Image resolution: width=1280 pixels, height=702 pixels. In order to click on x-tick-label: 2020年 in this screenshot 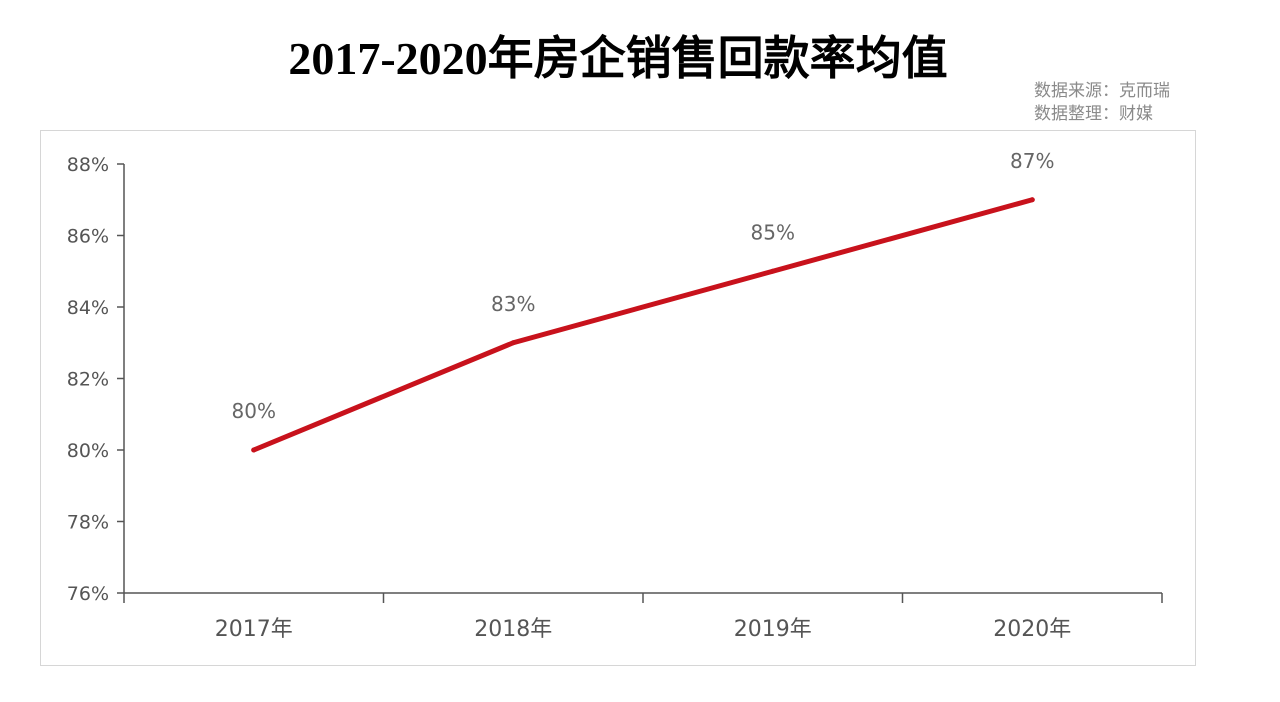, I will do `click(1032, 629)`.